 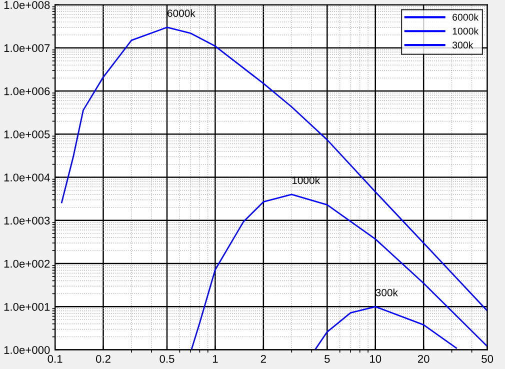 I want to click on x-tick-label: 50, so click(x=488, y=358).